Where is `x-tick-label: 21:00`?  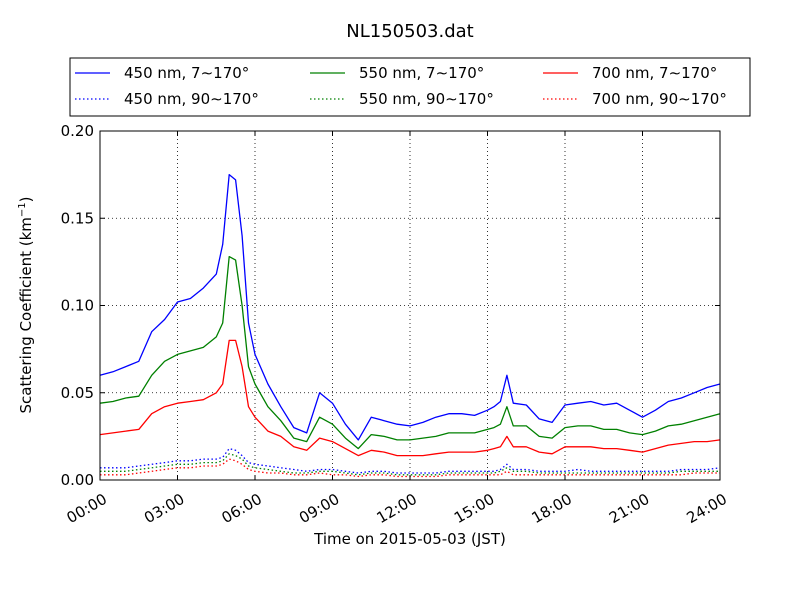 x-tick-label: 21:00 is located at coordinates (629, 508).